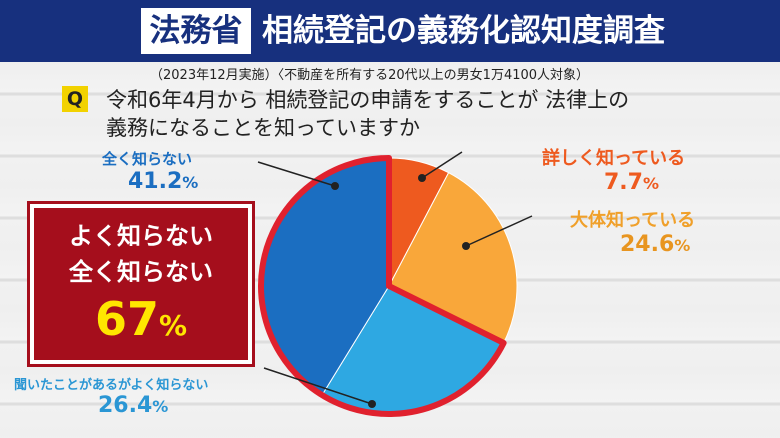 This screenshot has height=438, width=780. What do you see at coordinates (651, 183) in the screenshot?
I see `label-detailed-unit: %` at bounding box center [651, 183].